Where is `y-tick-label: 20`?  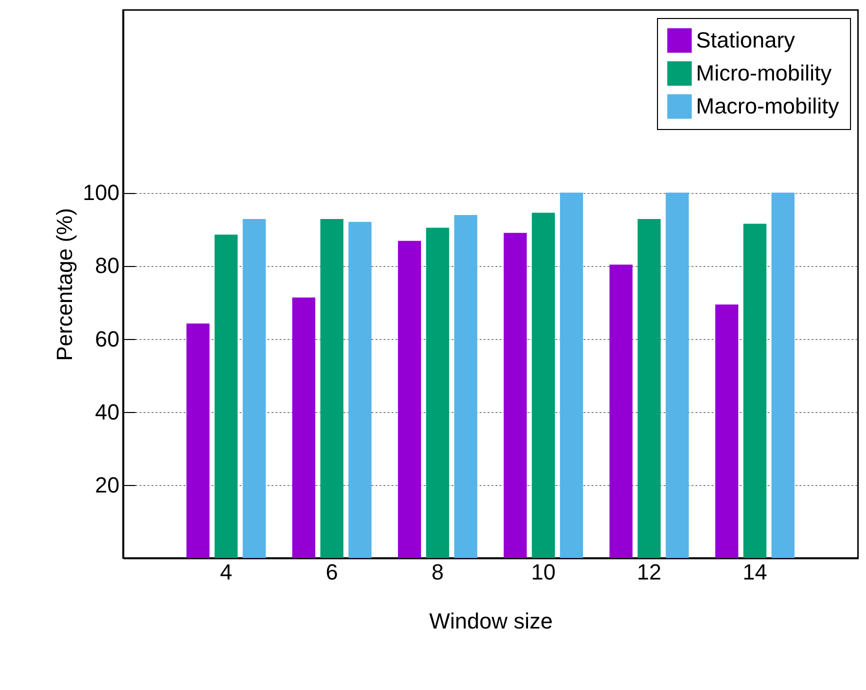 y-tick-label: 20 is located at coordinates (107, 485).